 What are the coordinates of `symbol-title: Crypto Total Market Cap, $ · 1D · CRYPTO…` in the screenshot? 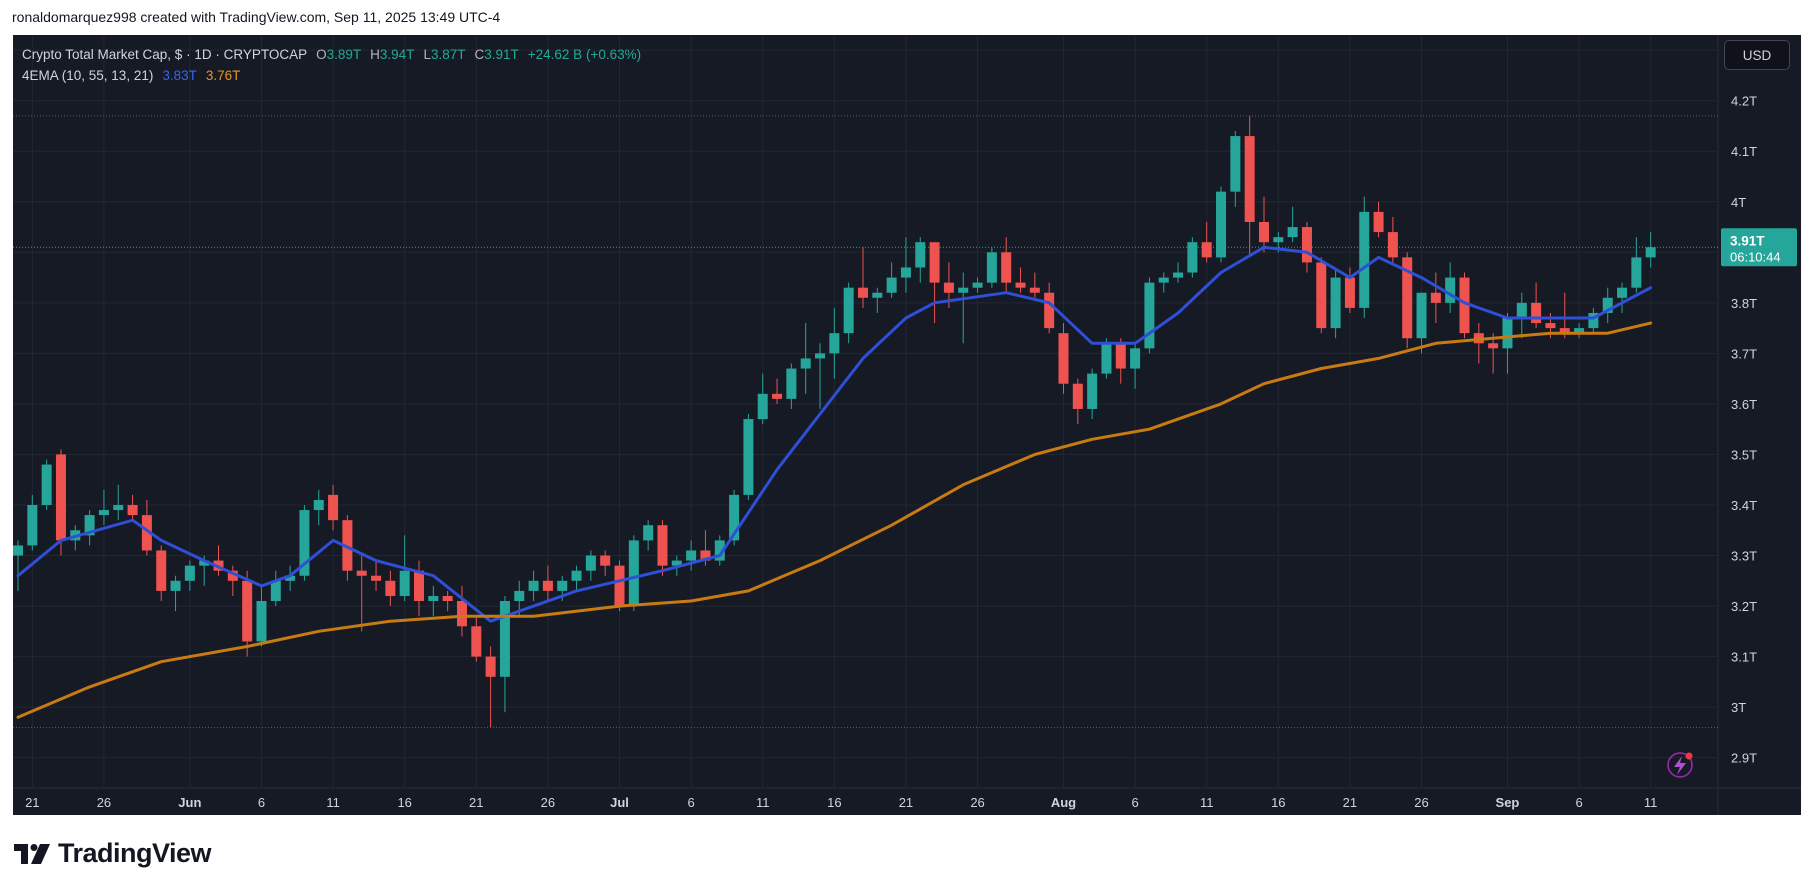 It's located at (165, 54).